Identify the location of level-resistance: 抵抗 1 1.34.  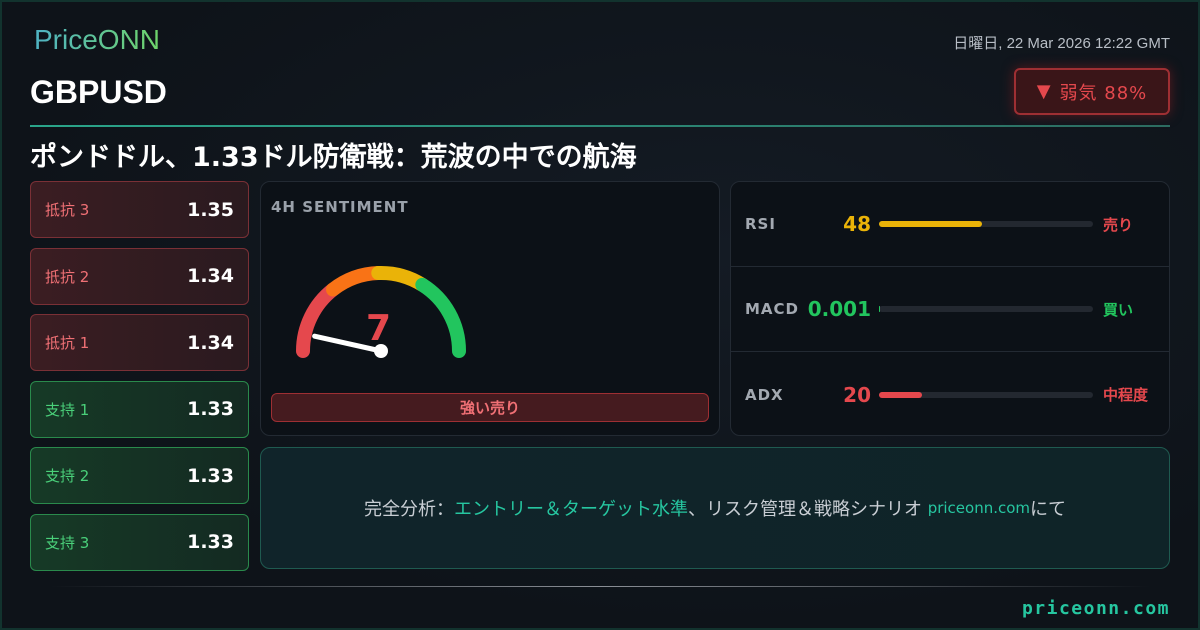
(139, 342).